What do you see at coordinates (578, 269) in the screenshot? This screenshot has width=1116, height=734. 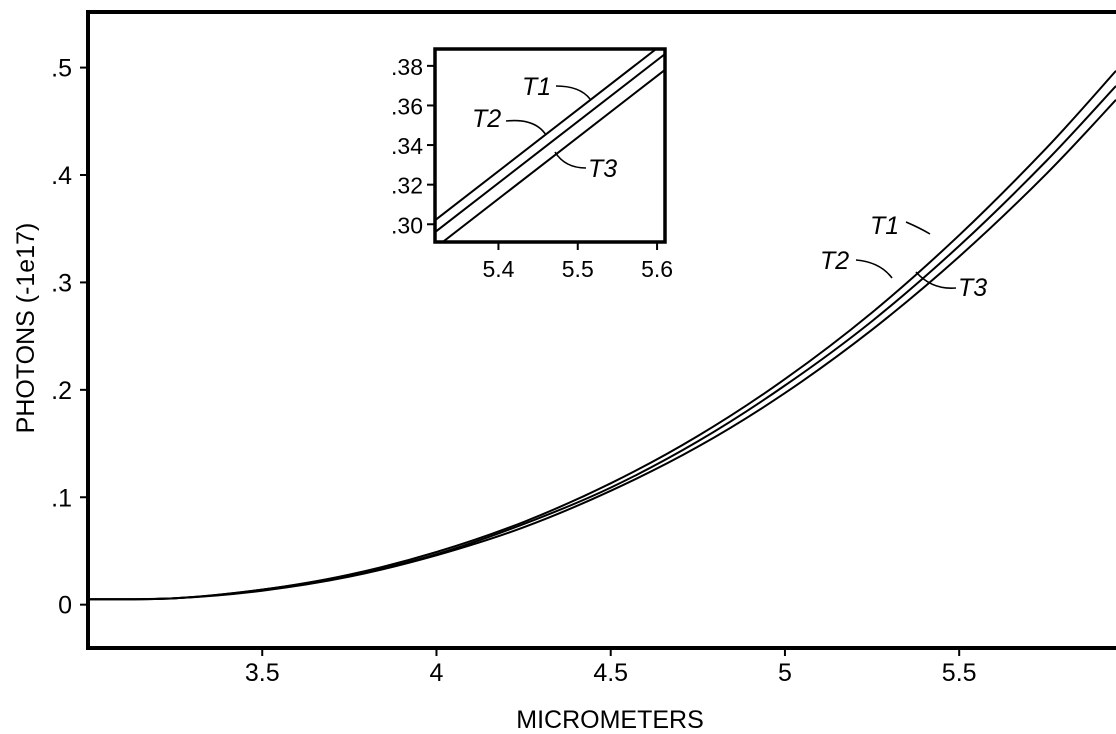 I see `inset-x-tick-label: 5.5` at bounding box center [578, 269].